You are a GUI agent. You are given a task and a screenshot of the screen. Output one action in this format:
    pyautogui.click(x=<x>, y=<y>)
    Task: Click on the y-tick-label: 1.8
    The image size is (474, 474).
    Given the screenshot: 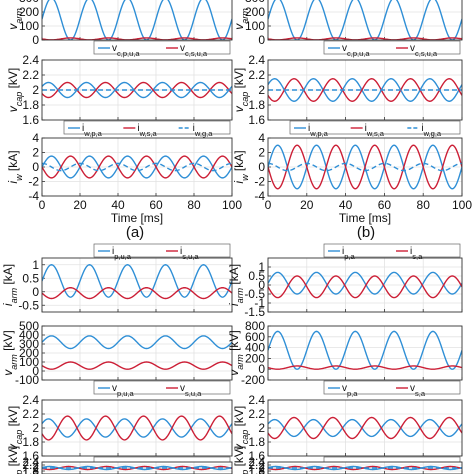 What is the action you would take?
    pyautogui.click(x=30, y=442)
    